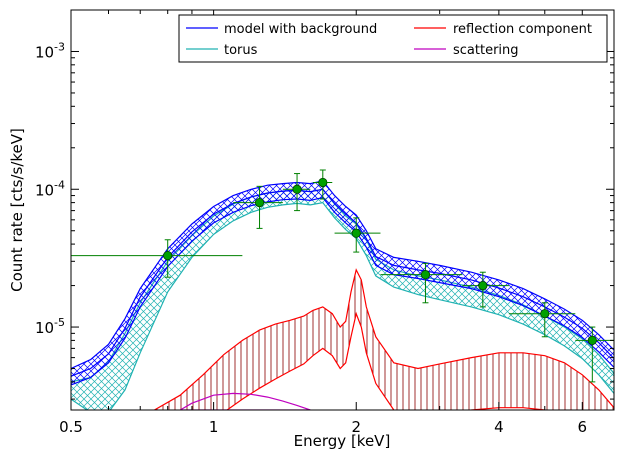 The width and height of the screenshot is (624, 459). I want to click on y-tick-label: 10⁻⁵, so click(50, 326).